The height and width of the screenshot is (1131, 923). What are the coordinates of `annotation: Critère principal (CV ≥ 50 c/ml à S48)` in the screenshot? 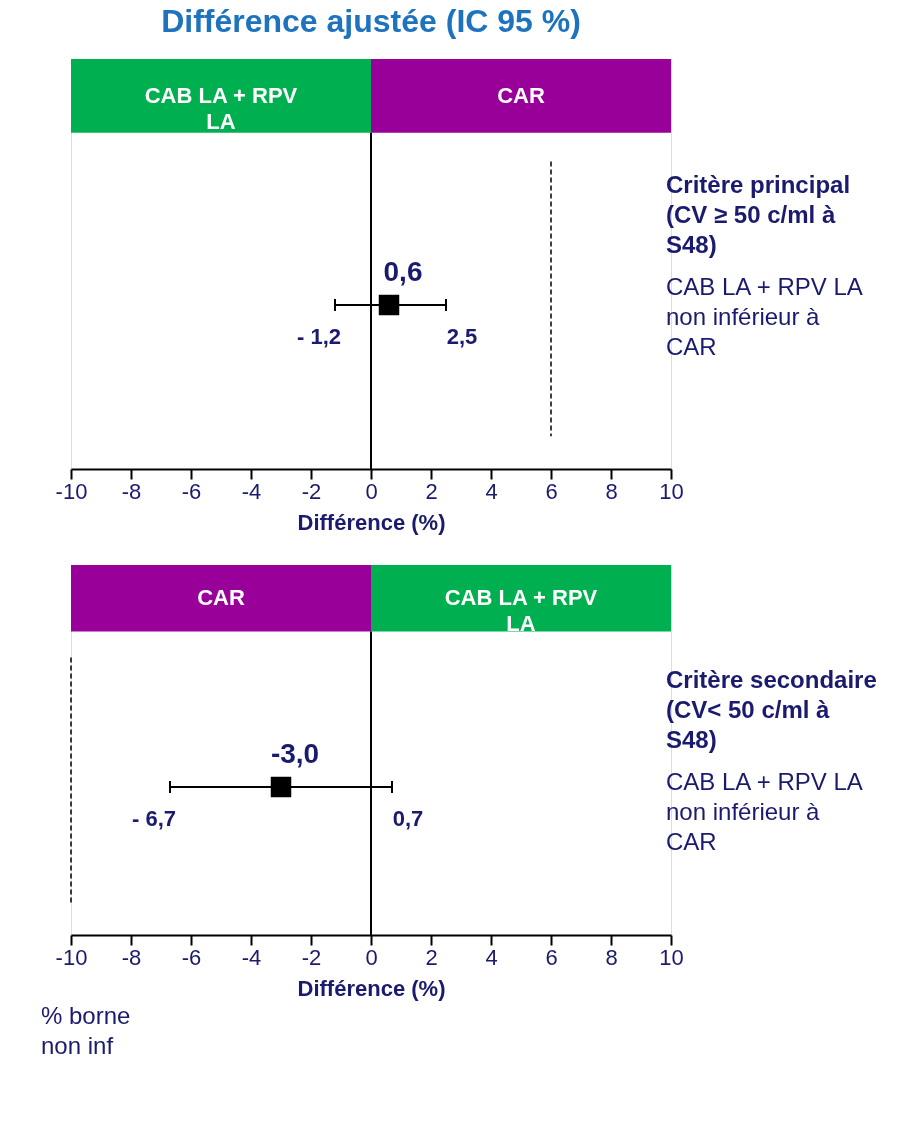 It's located at (758, 214).